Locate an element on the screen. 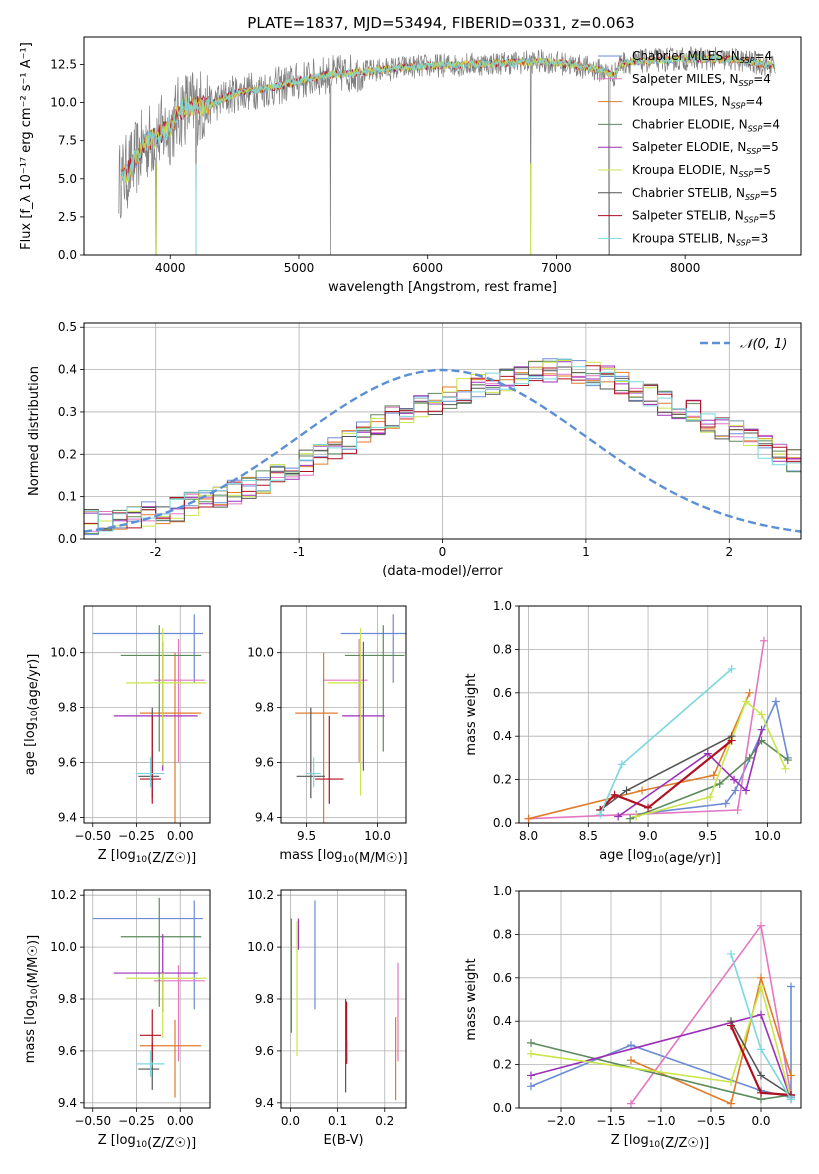 The width and height of the screenshot is (819, 1174). y-tick-label: 2.5 is located at coordinates (67, 217).